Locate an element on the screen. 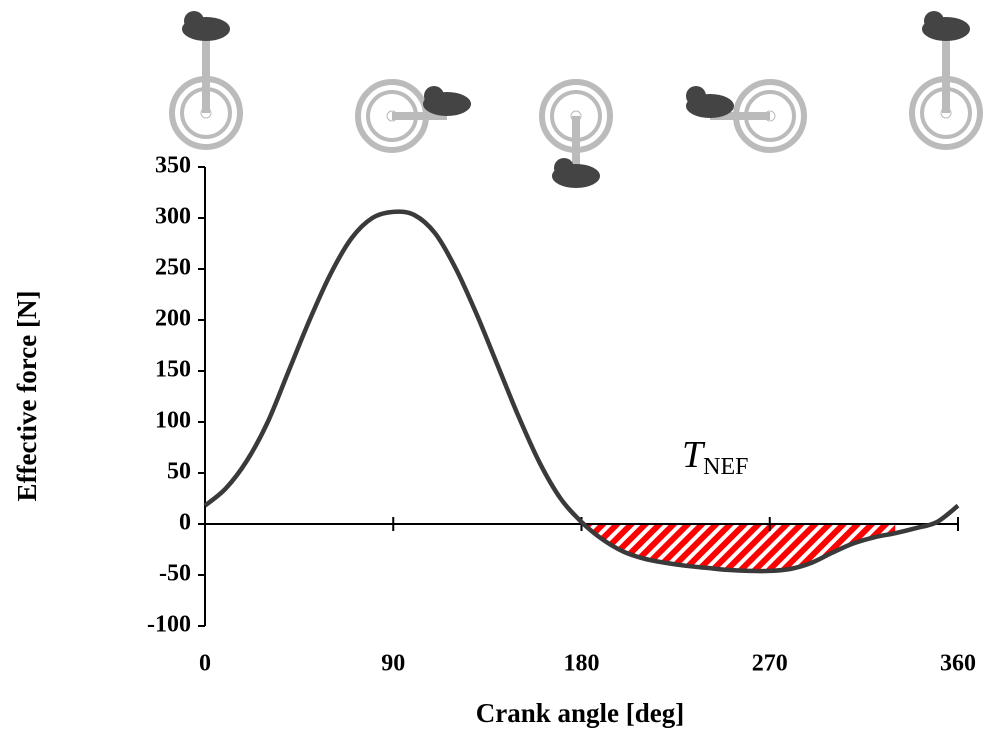 This screenshot has height=738, width=990. y-tick-label: -100 is located at coordinates (169, 625).